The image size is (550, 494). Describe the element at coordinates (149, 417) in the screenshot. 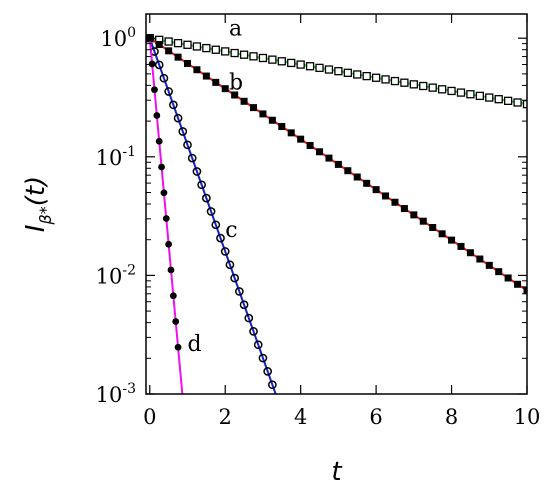

I see `x-tick-label: 0` at that location.